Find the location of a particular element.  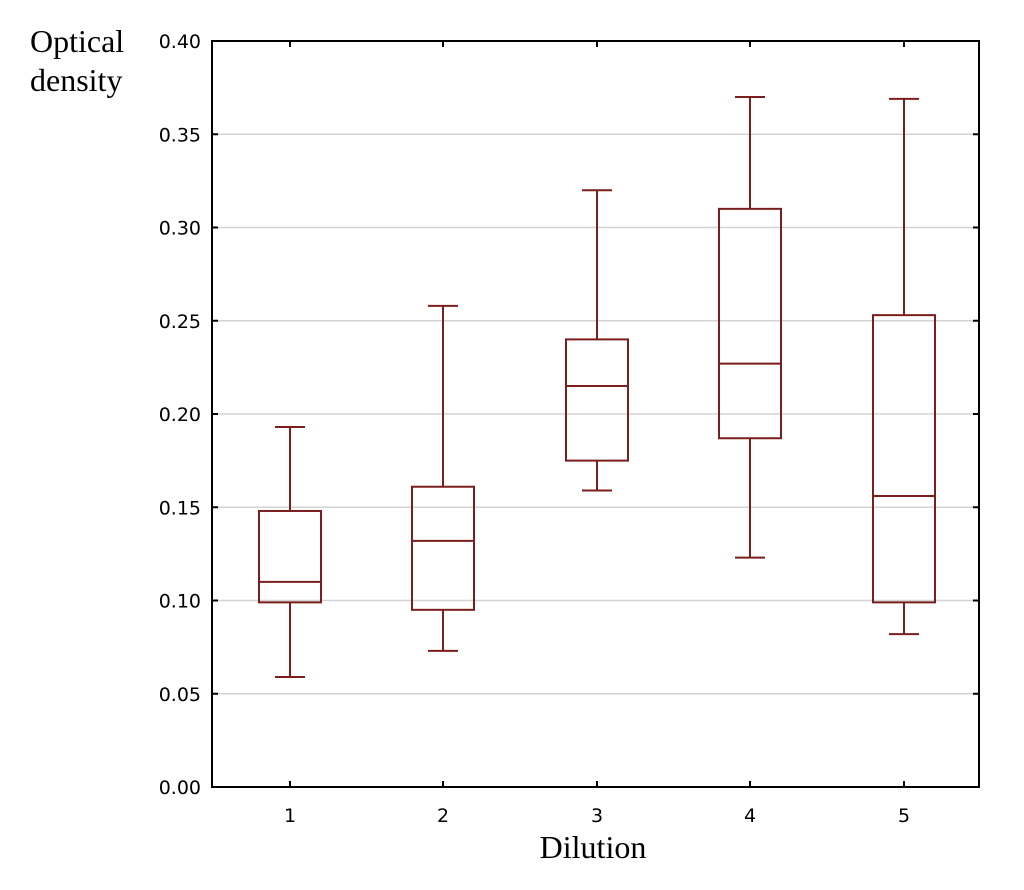

y-tick-label: 0.10 is located at coordinates (180, 602).